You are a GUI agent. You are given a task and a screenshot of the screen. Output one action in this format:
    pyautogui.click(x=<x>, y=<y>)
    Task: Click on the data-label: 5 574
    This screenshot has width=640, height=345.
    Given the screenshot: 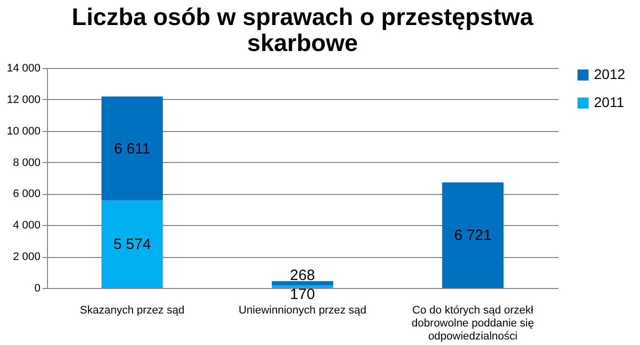 What is the action you would take?
    pyautogui.click(x=132, y=245)
    